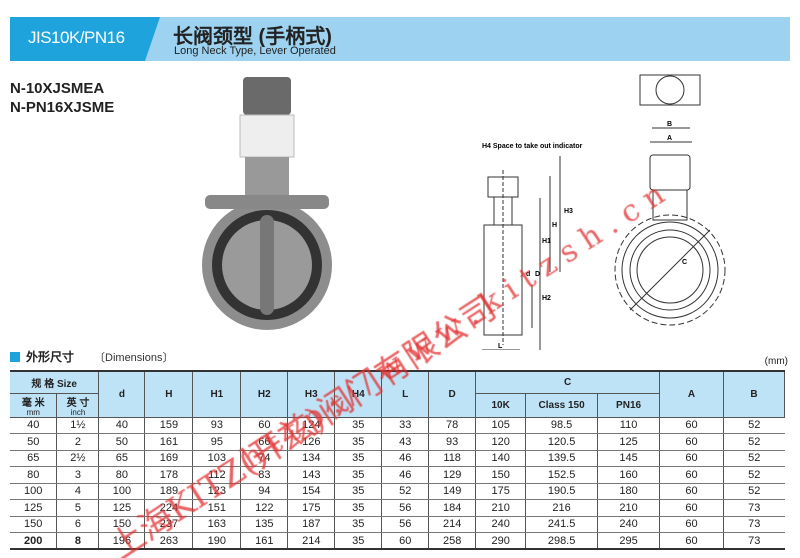 Image resolution: width=800 pixels, height=558 pixels. I want to click on bullet-square-icon, so click(15, 357).